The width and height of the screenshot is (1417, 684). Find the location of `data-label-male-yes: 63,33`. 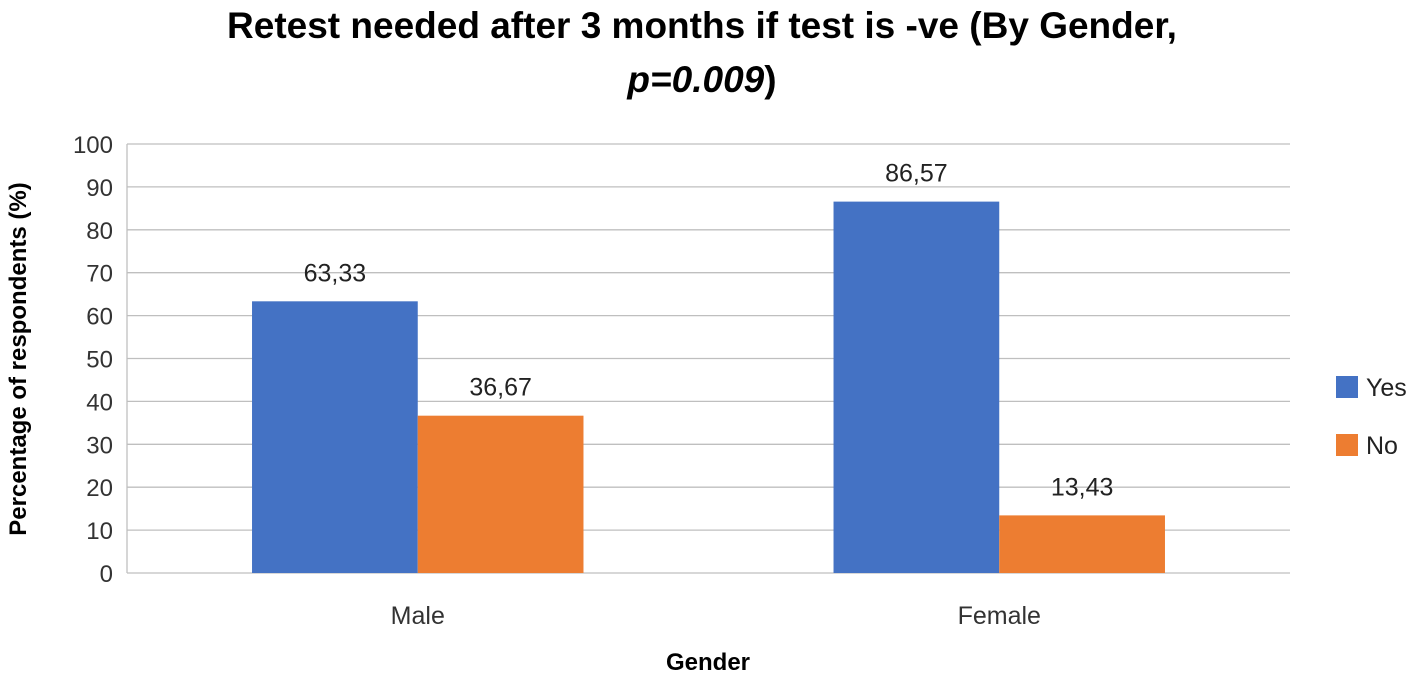

data-label-male-yes: 63,33 is located at coordinates (335, 273).